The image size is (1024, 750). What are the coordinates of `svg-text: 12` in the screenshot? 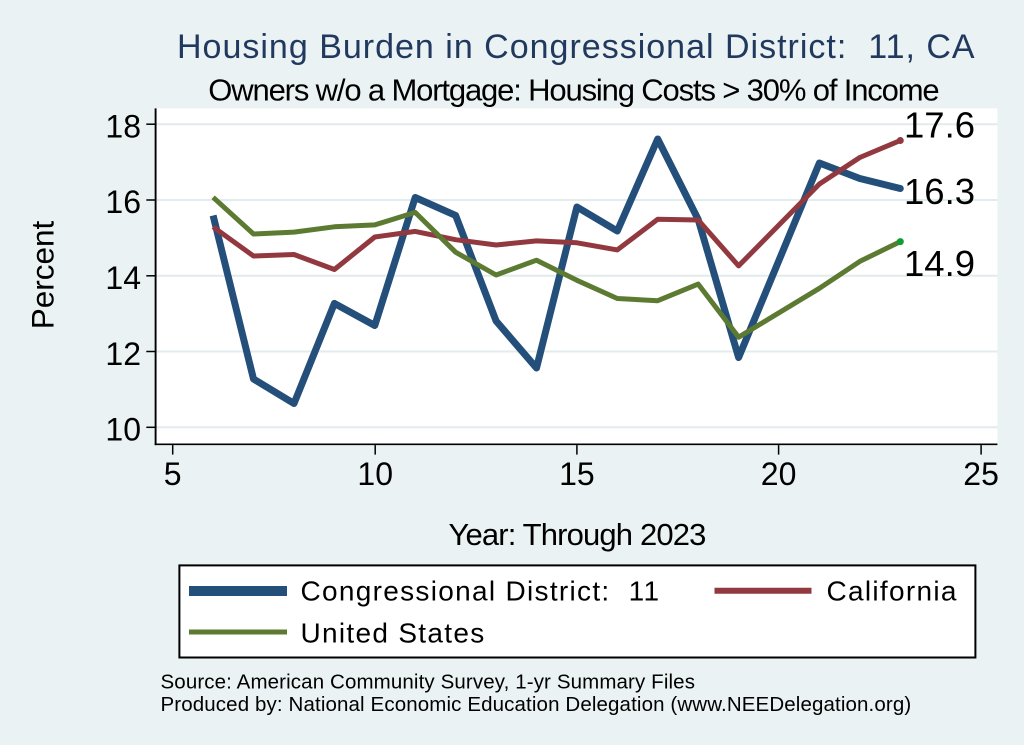 It's located at (123, 354).